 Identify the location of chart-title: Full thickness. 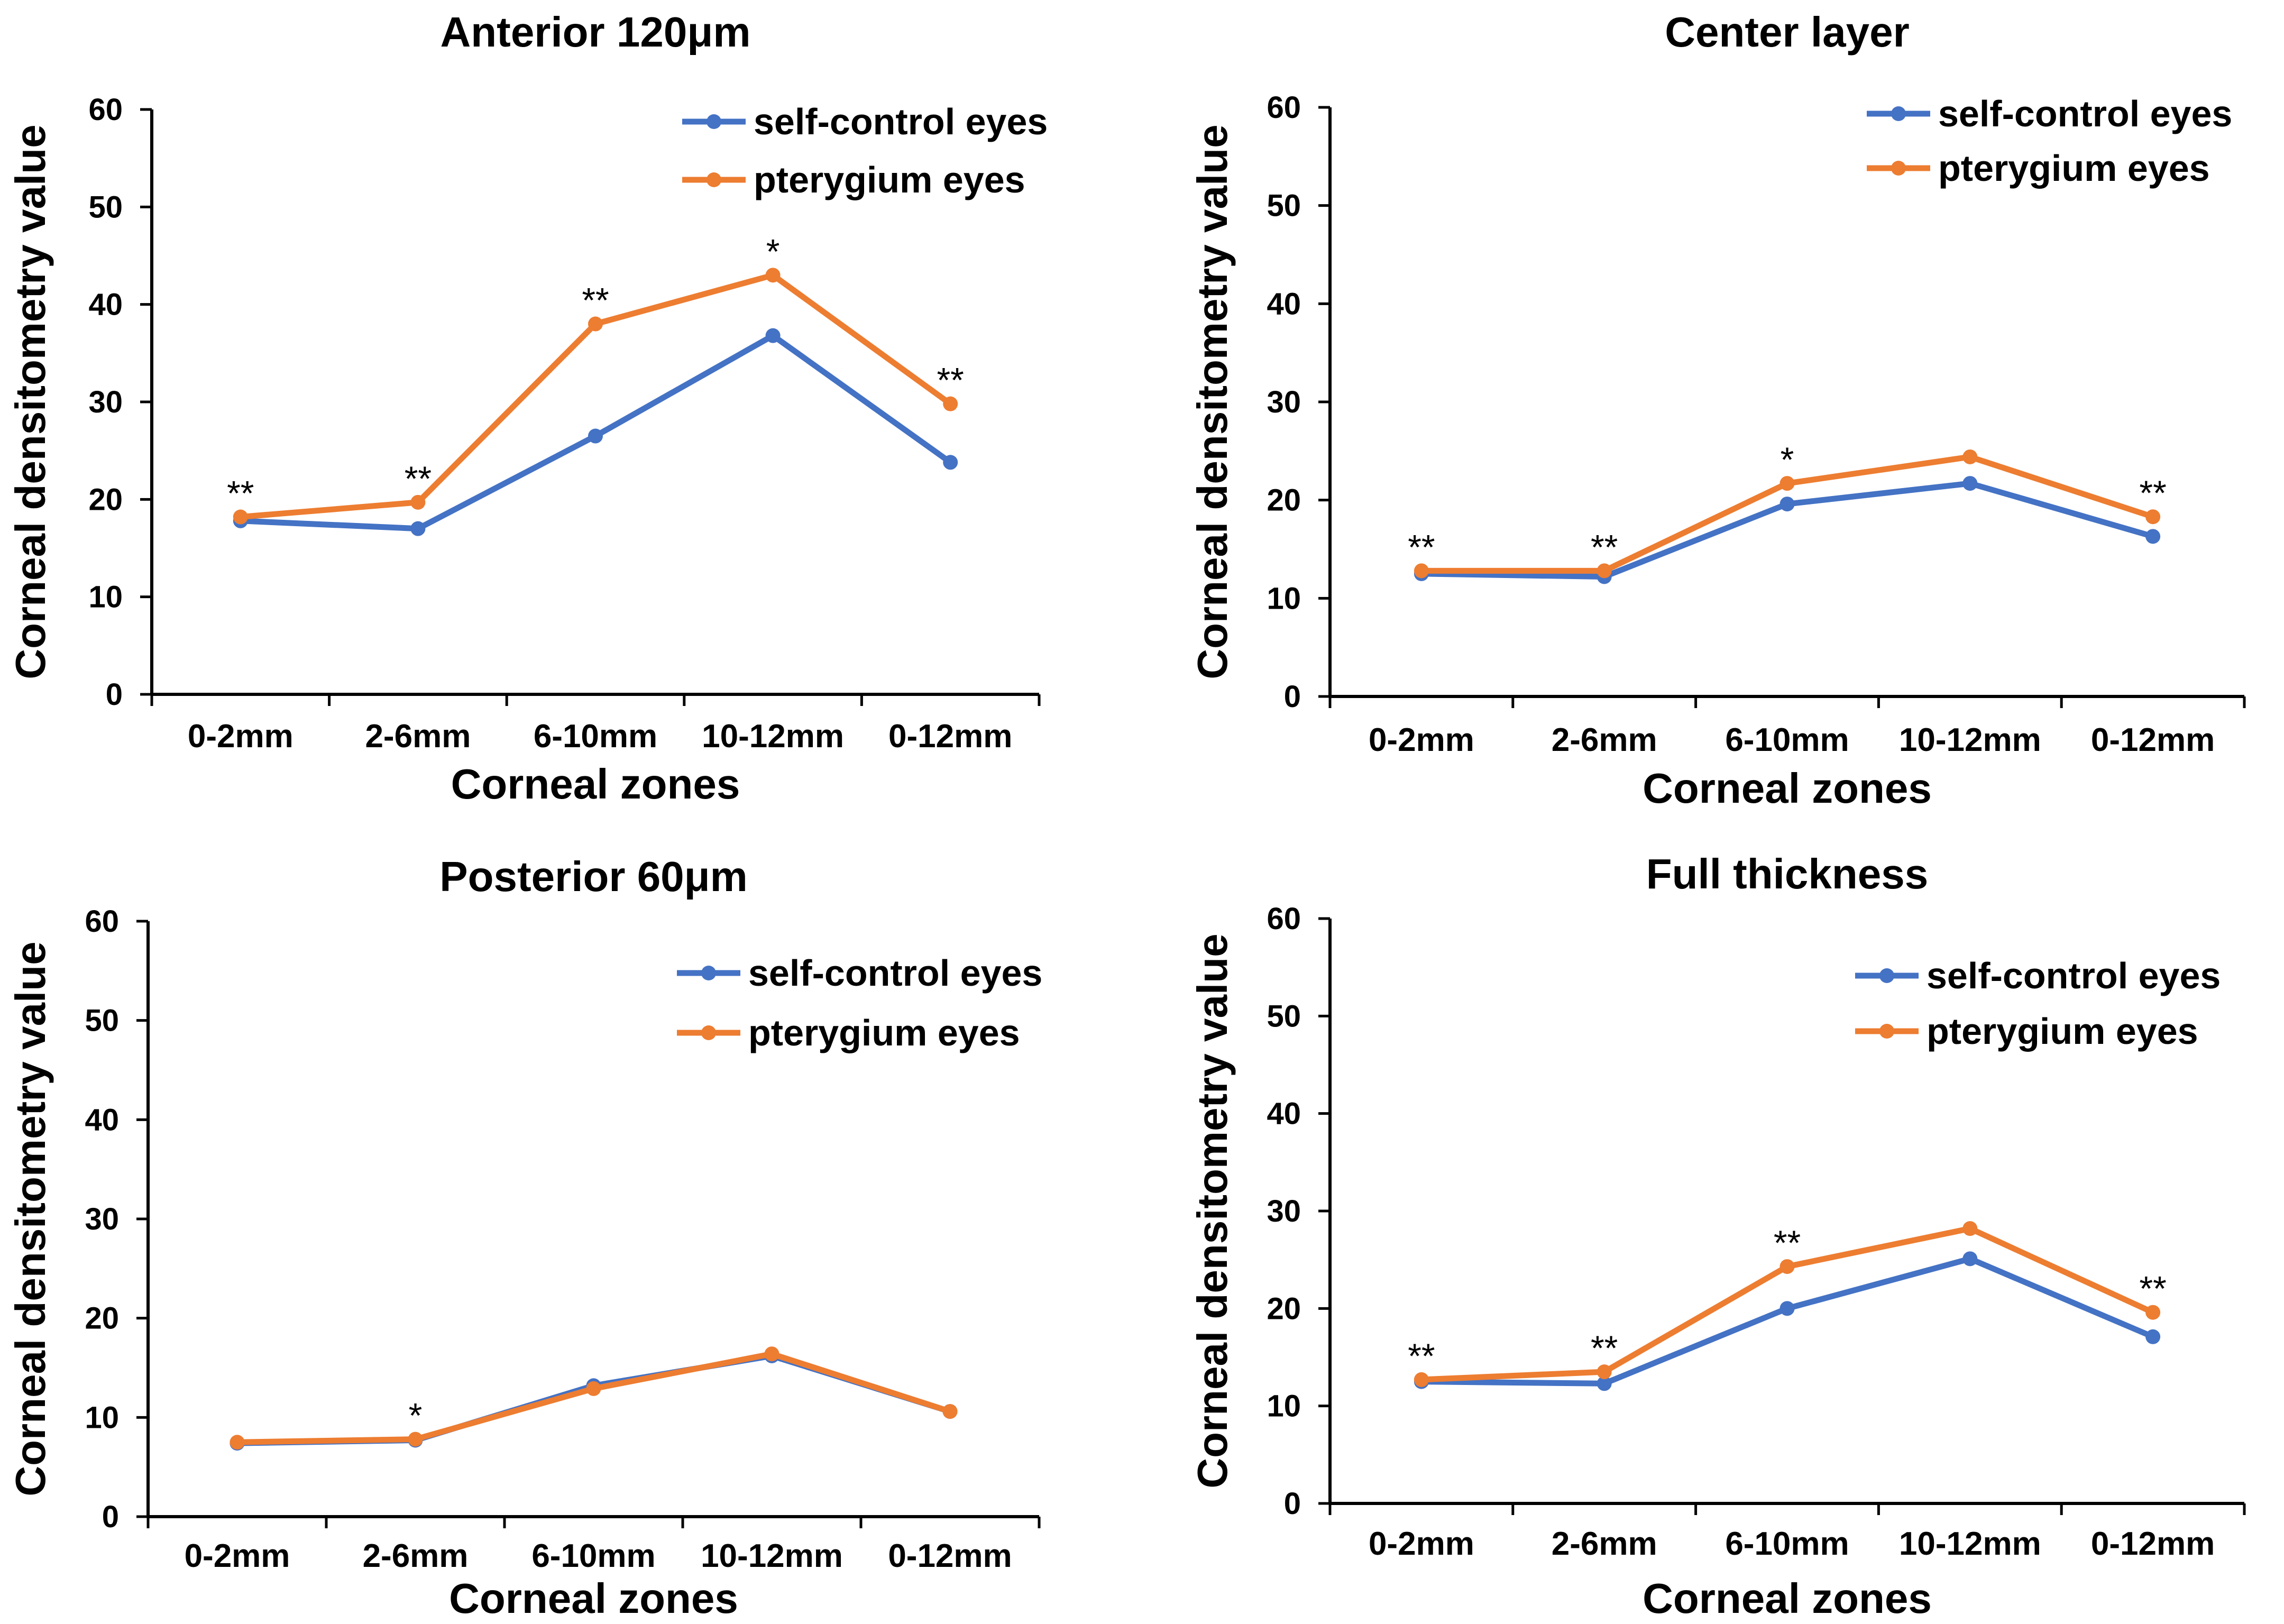
(1787, 873).